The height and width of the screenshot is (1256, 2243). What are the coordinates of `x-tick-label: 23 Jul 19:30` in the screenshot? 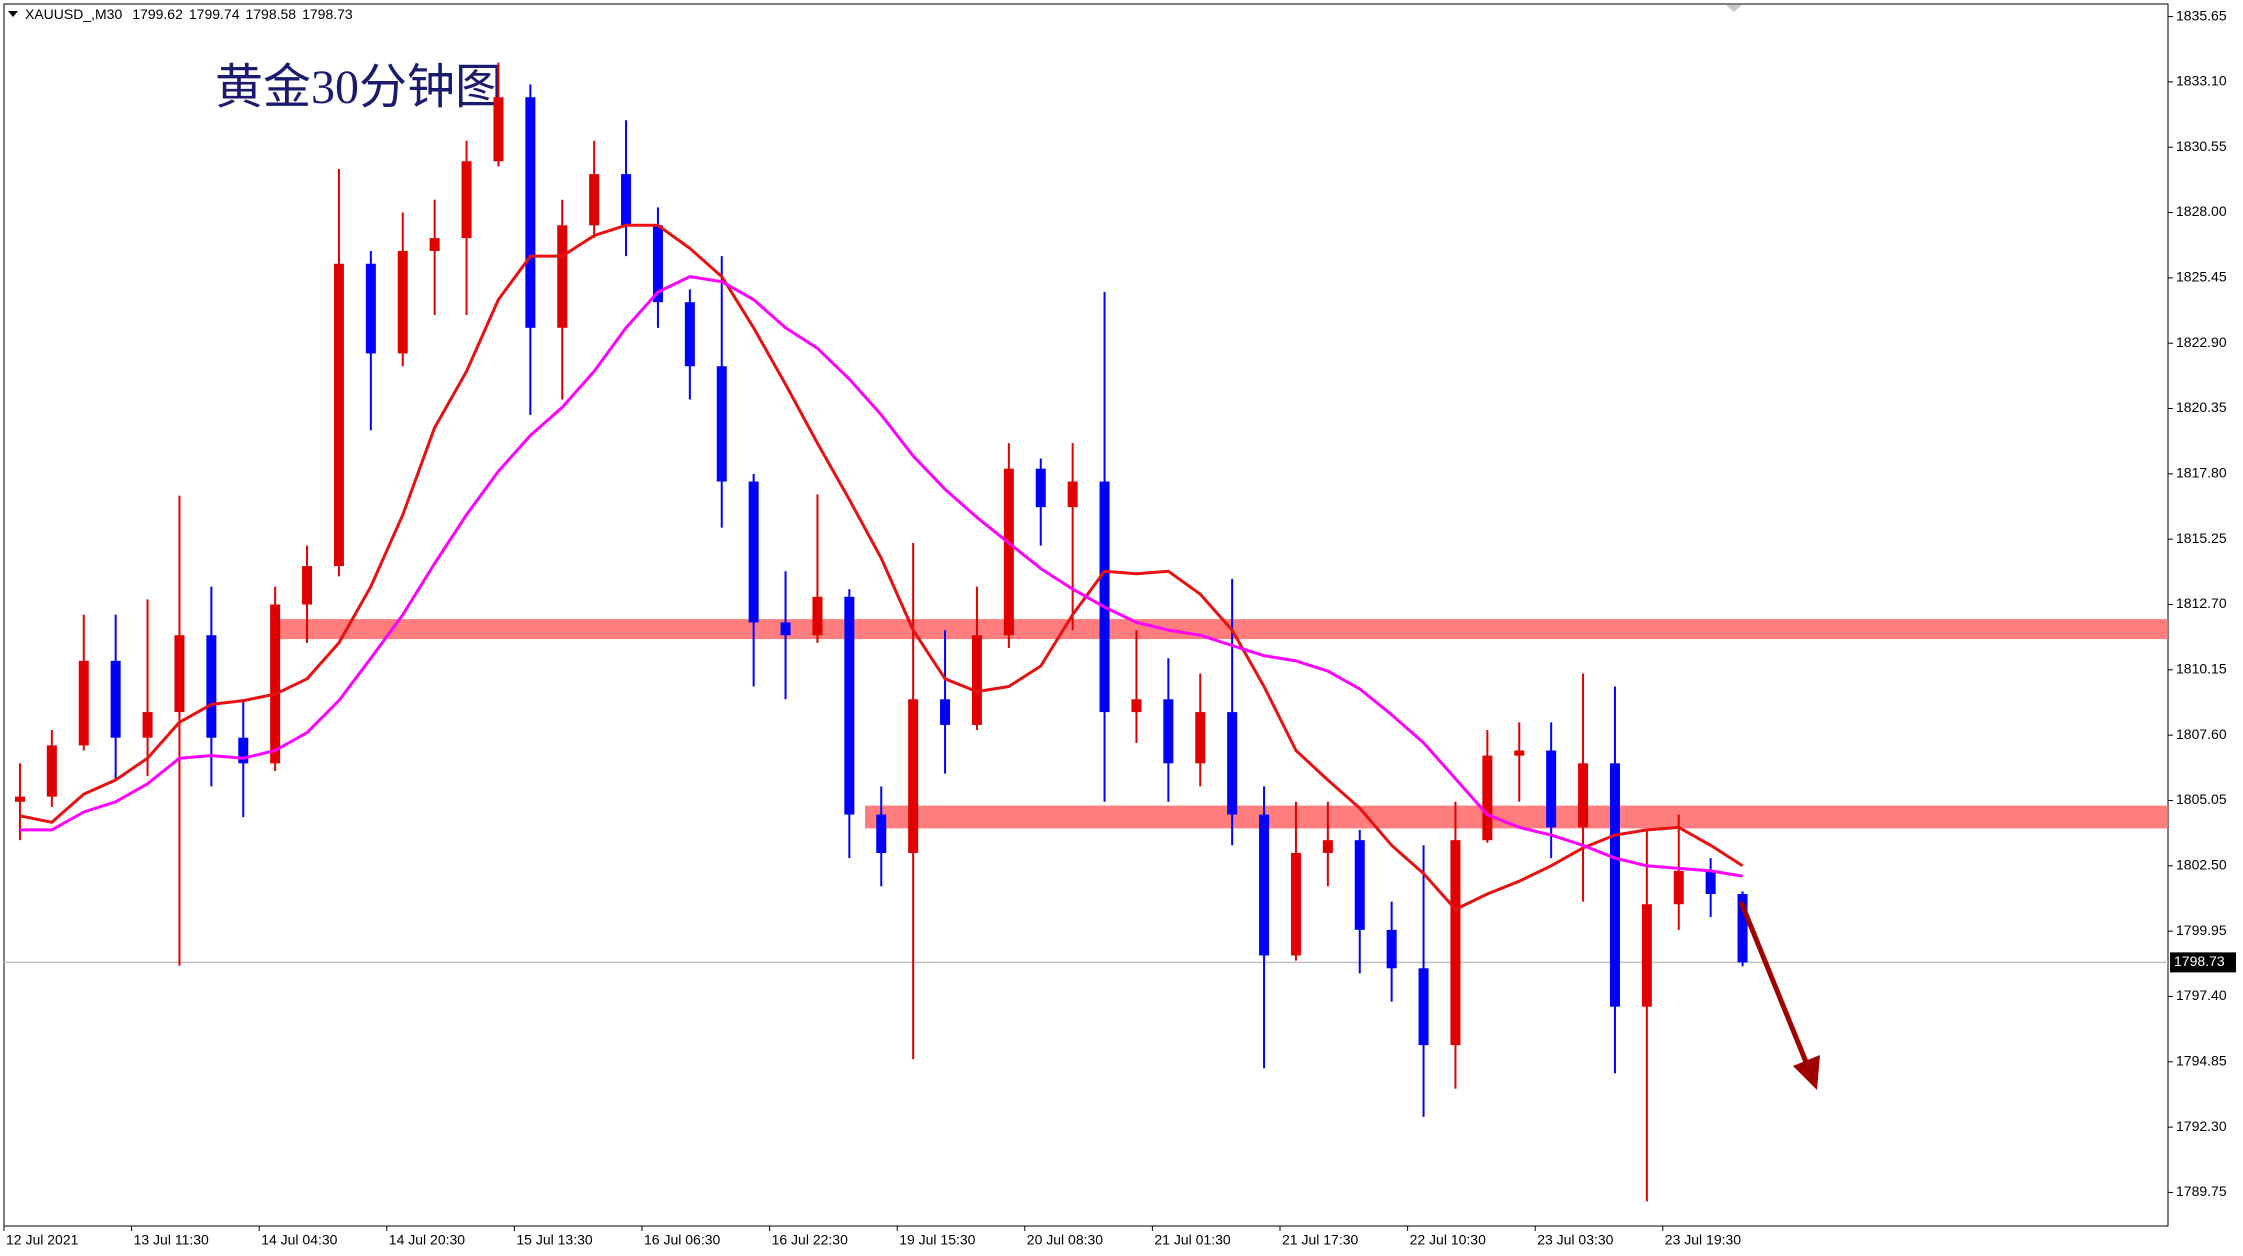 It's located at (1703, 1240).